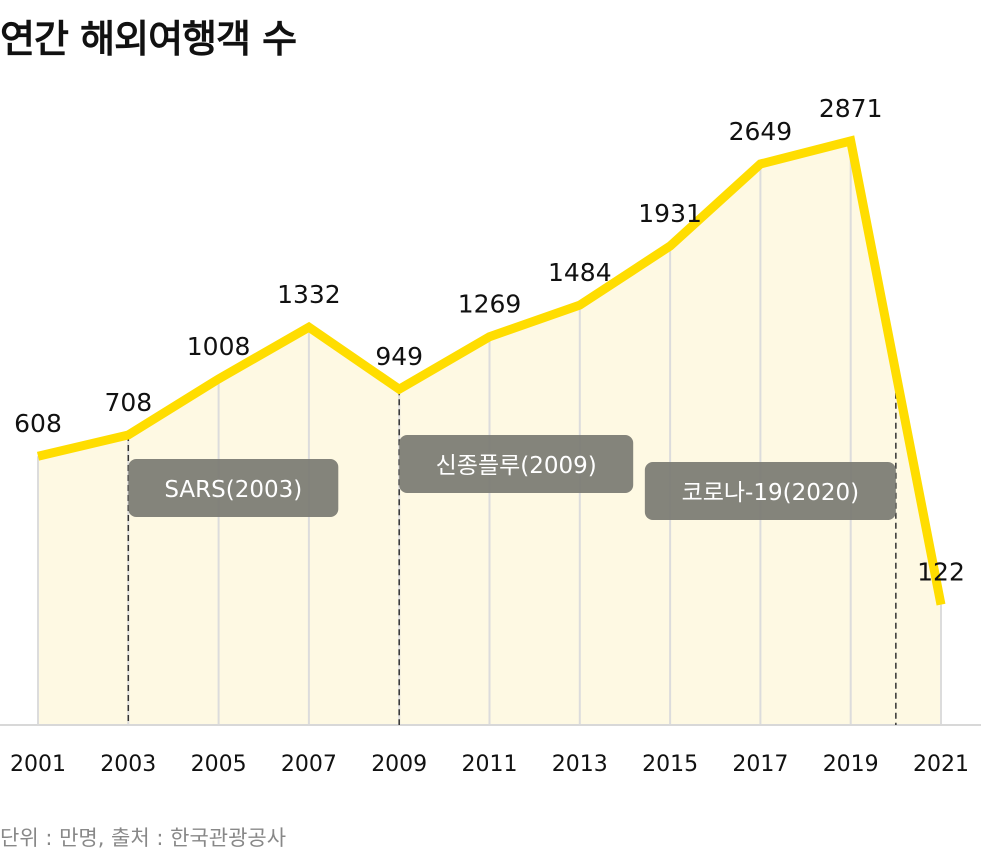  Describe the element at coordinates (309, 294) in the screenshot. I see `data-label-2007: 1332` at that location.